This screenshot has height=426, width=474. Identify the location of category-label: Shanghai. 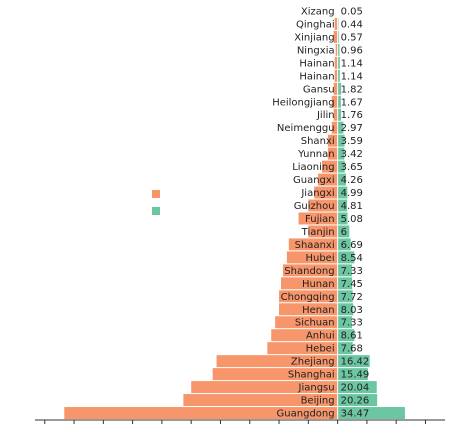
(311, 375).